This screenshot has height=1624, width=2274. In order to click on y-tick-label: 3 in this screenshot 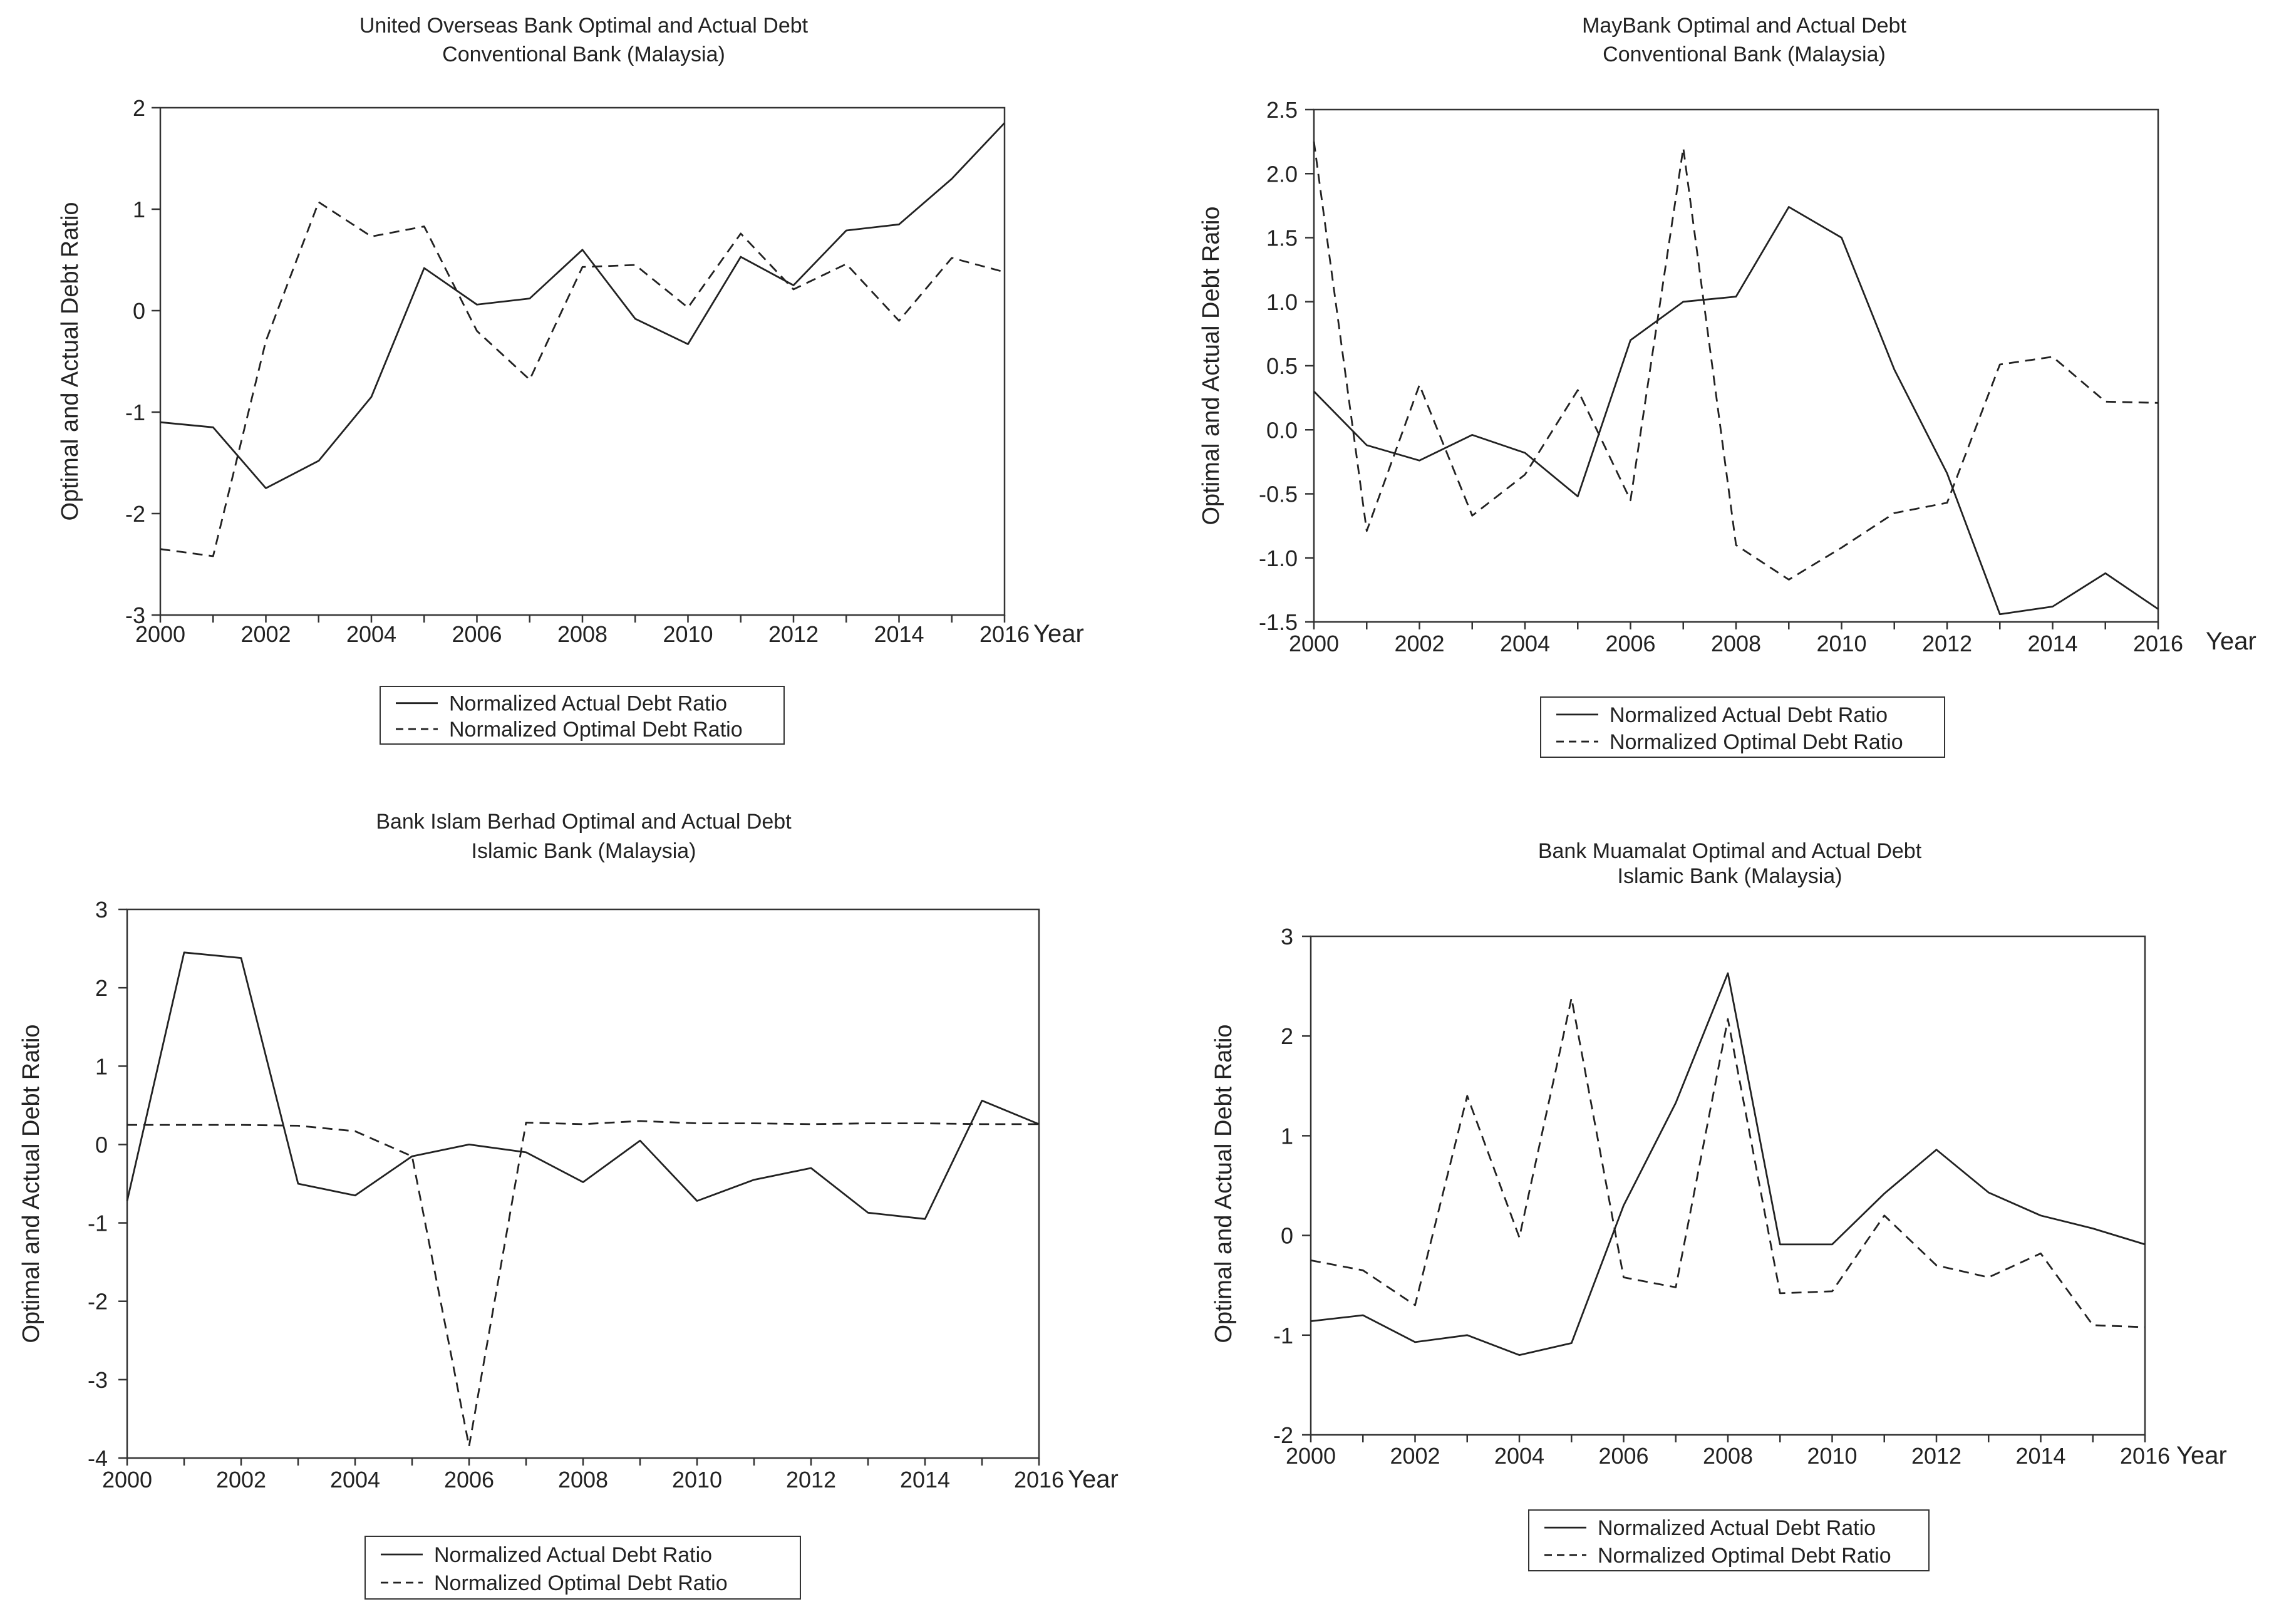, I will do `click(101, 910)`.